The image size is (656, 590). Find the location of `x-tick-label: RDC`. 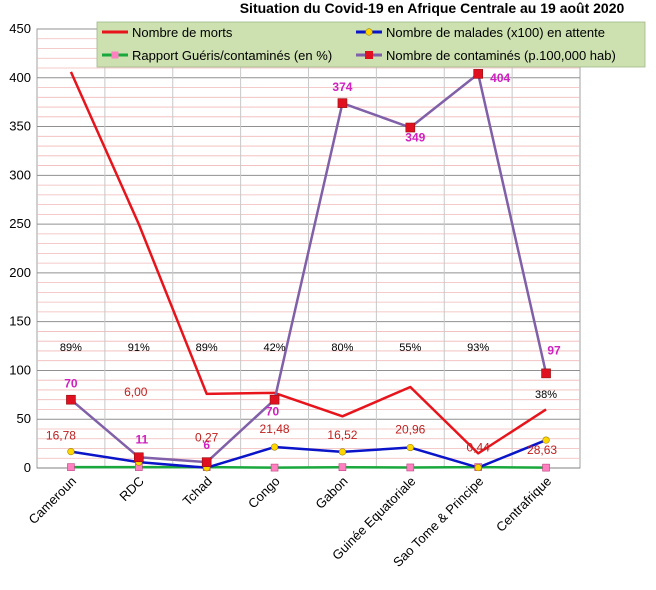

x-tick-label: RDC is located at coordinates (131, 489).